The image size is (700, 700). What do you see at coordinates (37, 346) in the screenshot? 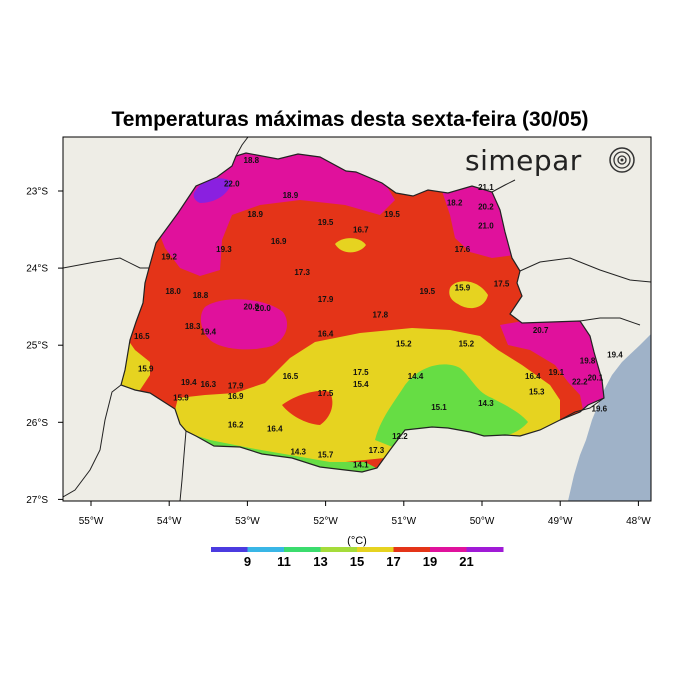
I see `lat-tick-label: 25°S` at bounding box center [37, 346].